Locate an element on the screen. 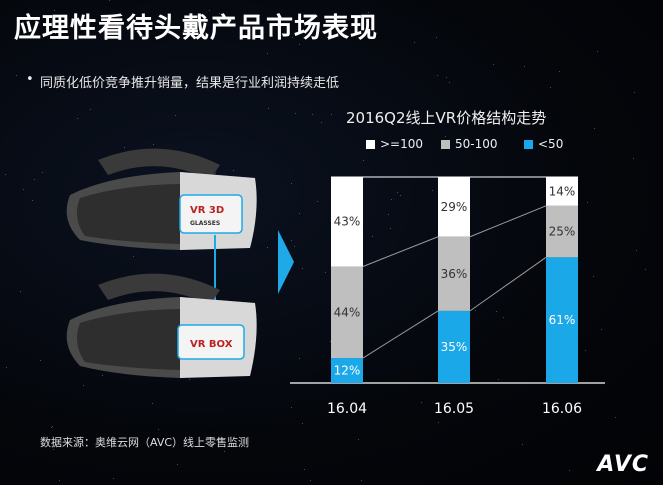 The height and width of the screenshot is (485, 663). x-tick-label: 16.04 is located at coordinates (347, 409).